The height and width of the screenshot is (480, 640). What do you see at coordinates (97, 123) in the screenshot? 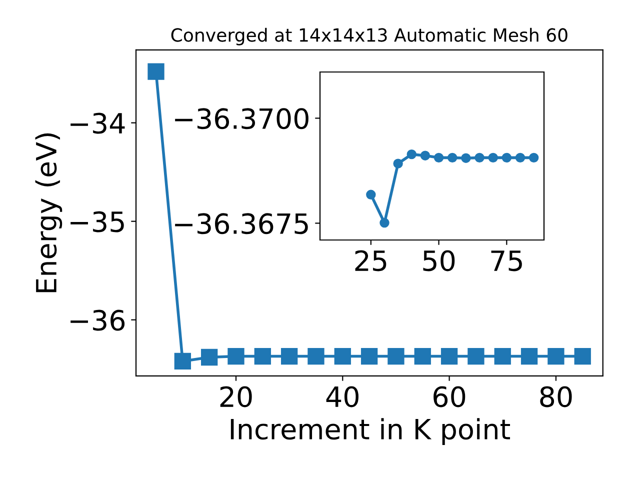
I see `y-tick-label: −34` at bounding box center [97, 123].